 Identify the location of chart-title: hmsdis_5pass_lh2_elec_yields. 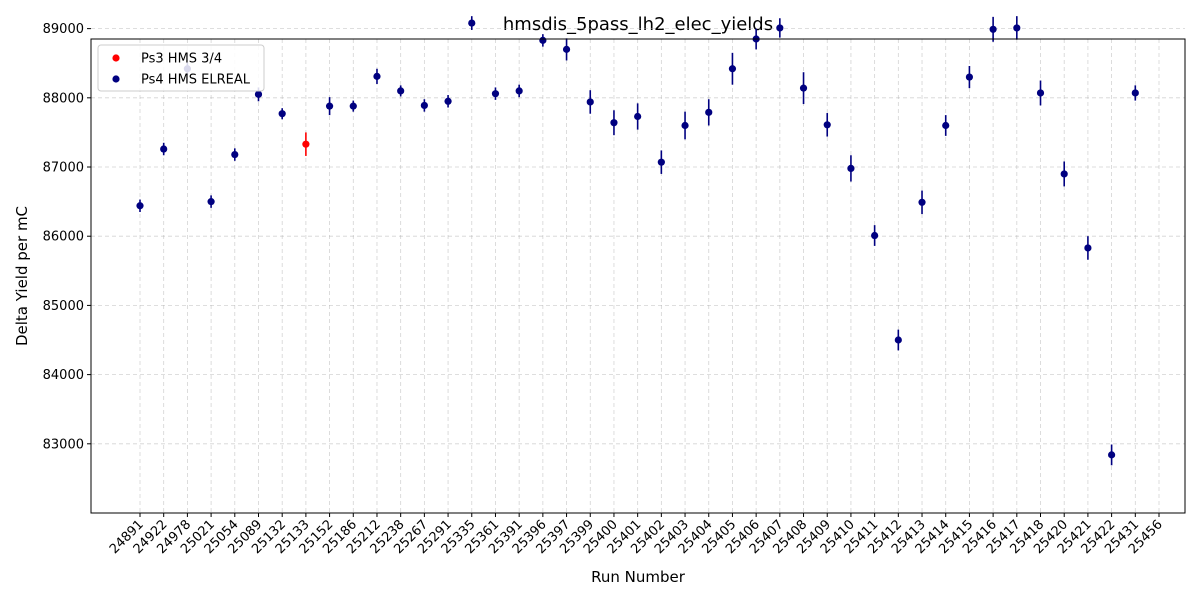
(638, 24).